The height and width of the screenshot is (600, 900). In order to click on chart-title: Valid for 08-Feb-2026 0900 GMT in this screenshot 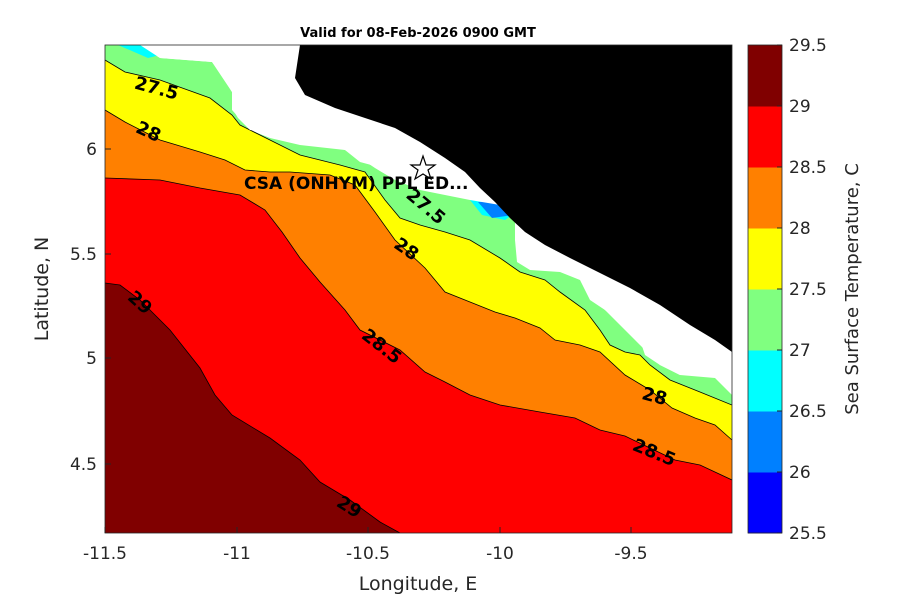, I will do `click(418, 33)`.